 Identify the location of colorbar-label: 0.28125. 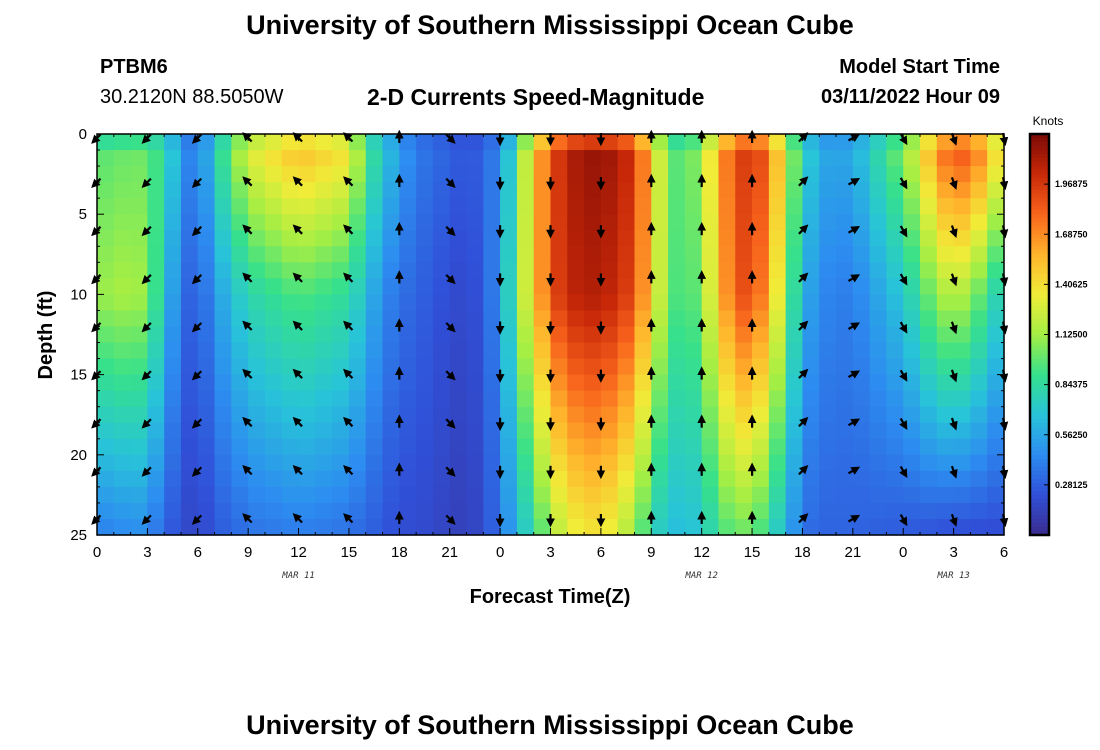
(1071, 485).